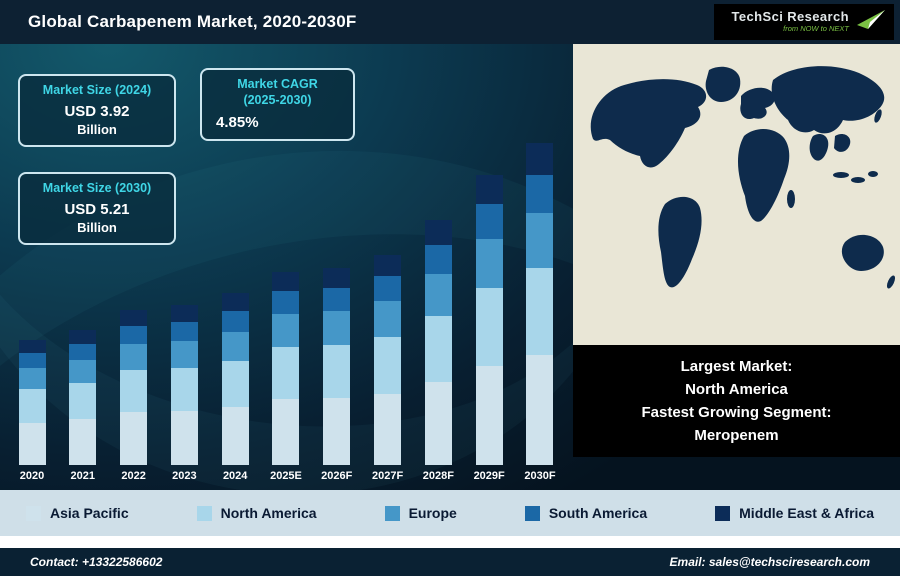  What do you see at coordinates (133, 476) in the screenshot?
I see `x-axis-tick-label: 2022` at bounding box center [133, 476].